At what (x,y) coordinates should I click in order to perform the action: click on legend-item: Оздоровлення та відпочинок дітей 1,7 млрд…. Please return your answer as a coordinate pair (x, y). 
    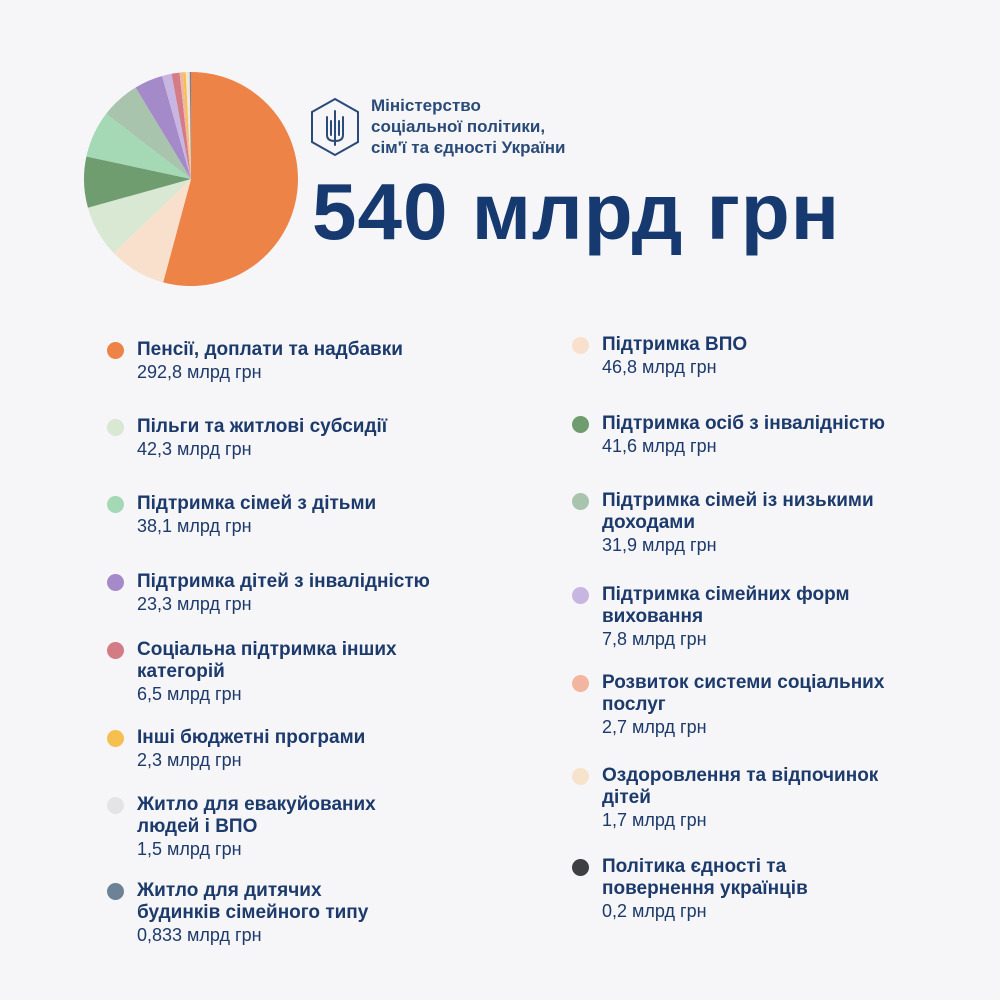
    Looking at the image, I should click on (752, 798).